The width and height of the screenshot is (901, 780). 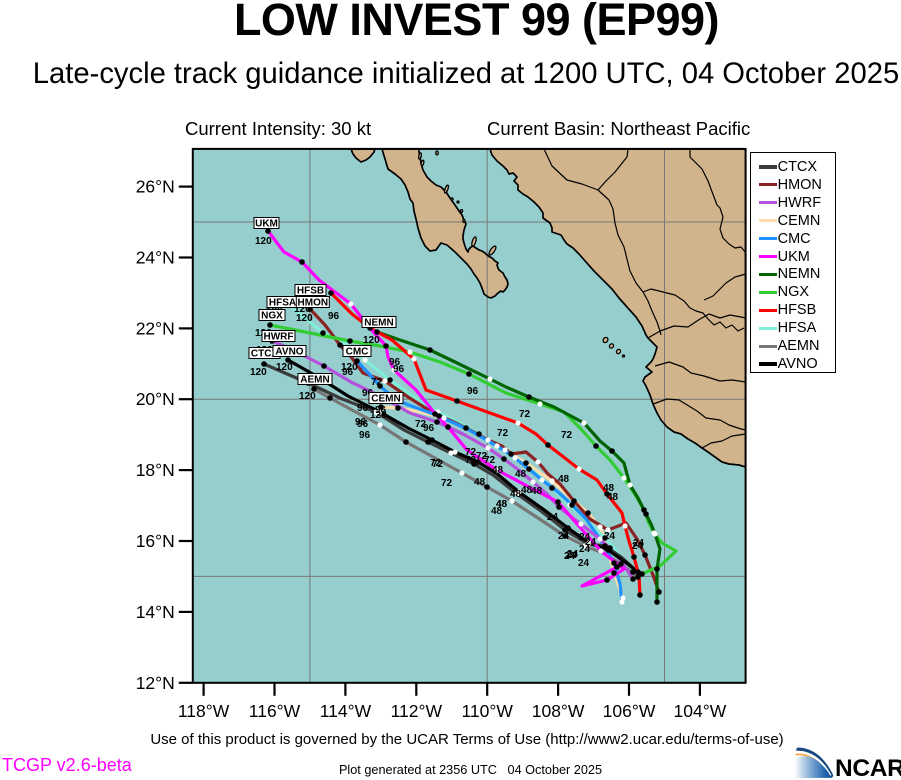 I want to click on svg-text: HFSA, so click(x=282, y=302).